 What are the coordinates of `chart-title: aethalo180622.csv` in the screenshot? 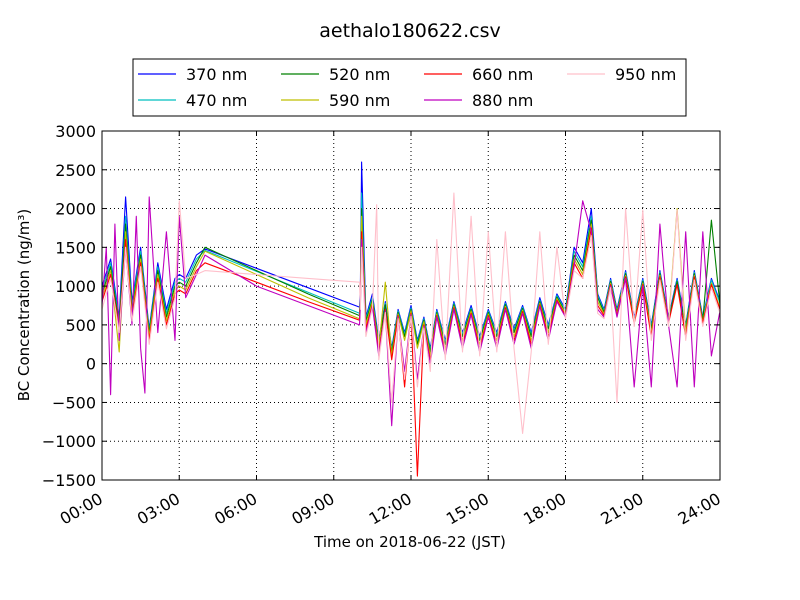 It's located at (410, 31).